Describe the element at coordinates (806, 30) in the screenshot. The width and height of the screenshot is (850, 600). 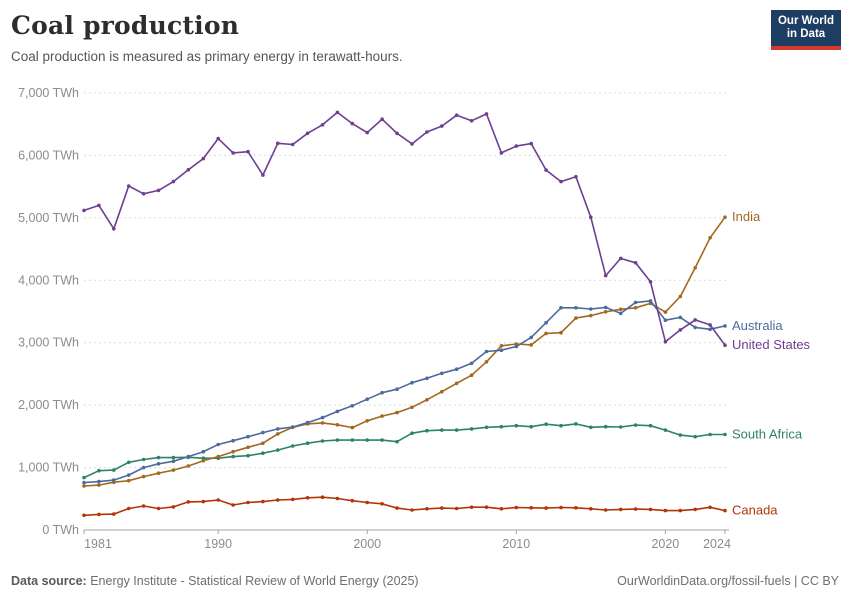
I see `owid-logo: Our World in Data` at that location.